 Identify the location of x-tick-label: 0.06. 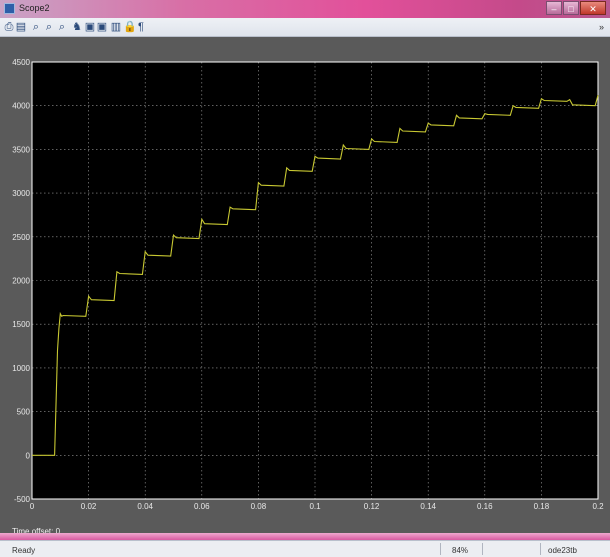
(202, 506).